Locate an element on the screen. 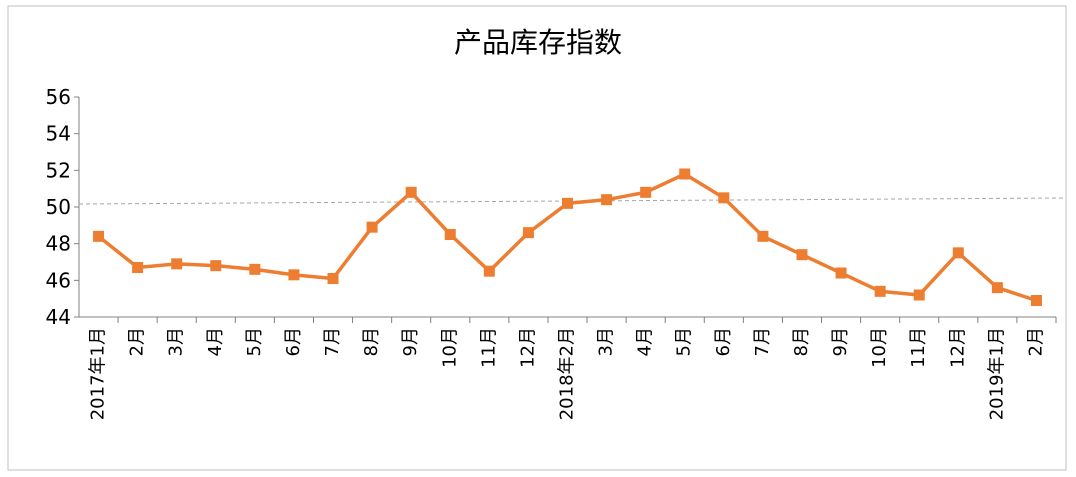  chart-title: 产品库存指数 is located at coordinates (538, 42).